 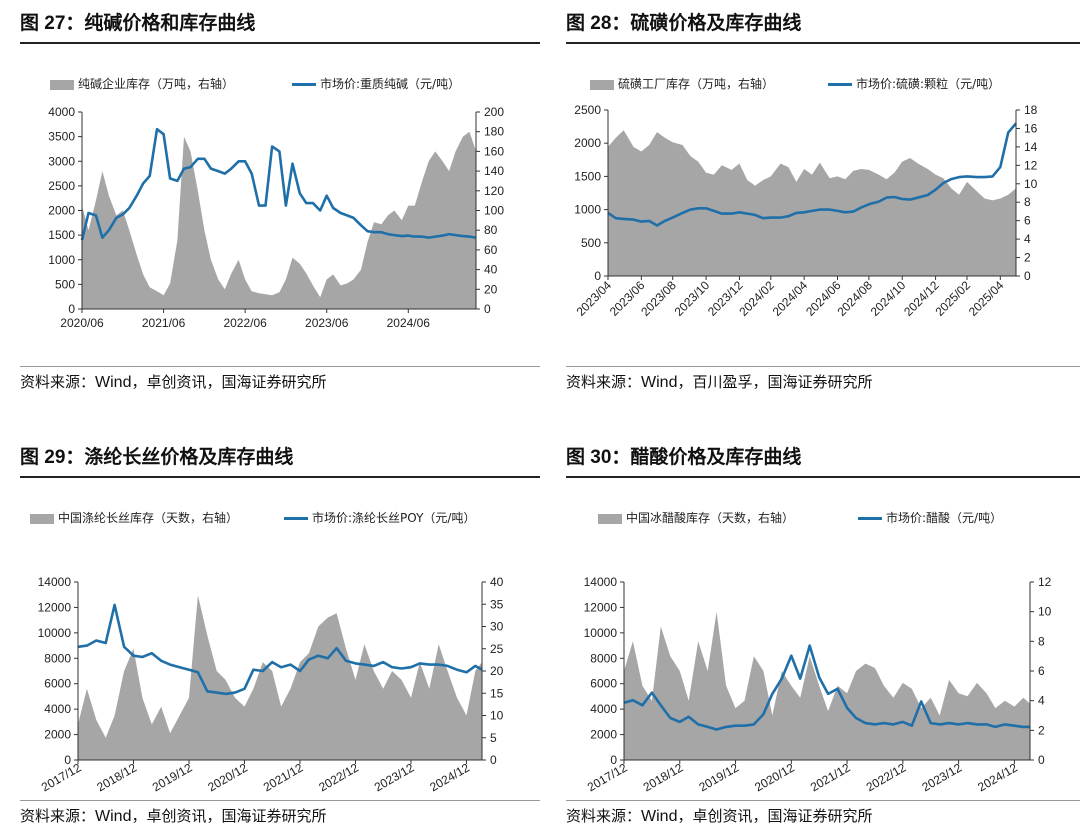 What do you see at coordinates (394, 518) in the screenshot?
I see `legend-label: 市场价:涤纶长丝POY（元/吨）` at bounding box center [394, 518].